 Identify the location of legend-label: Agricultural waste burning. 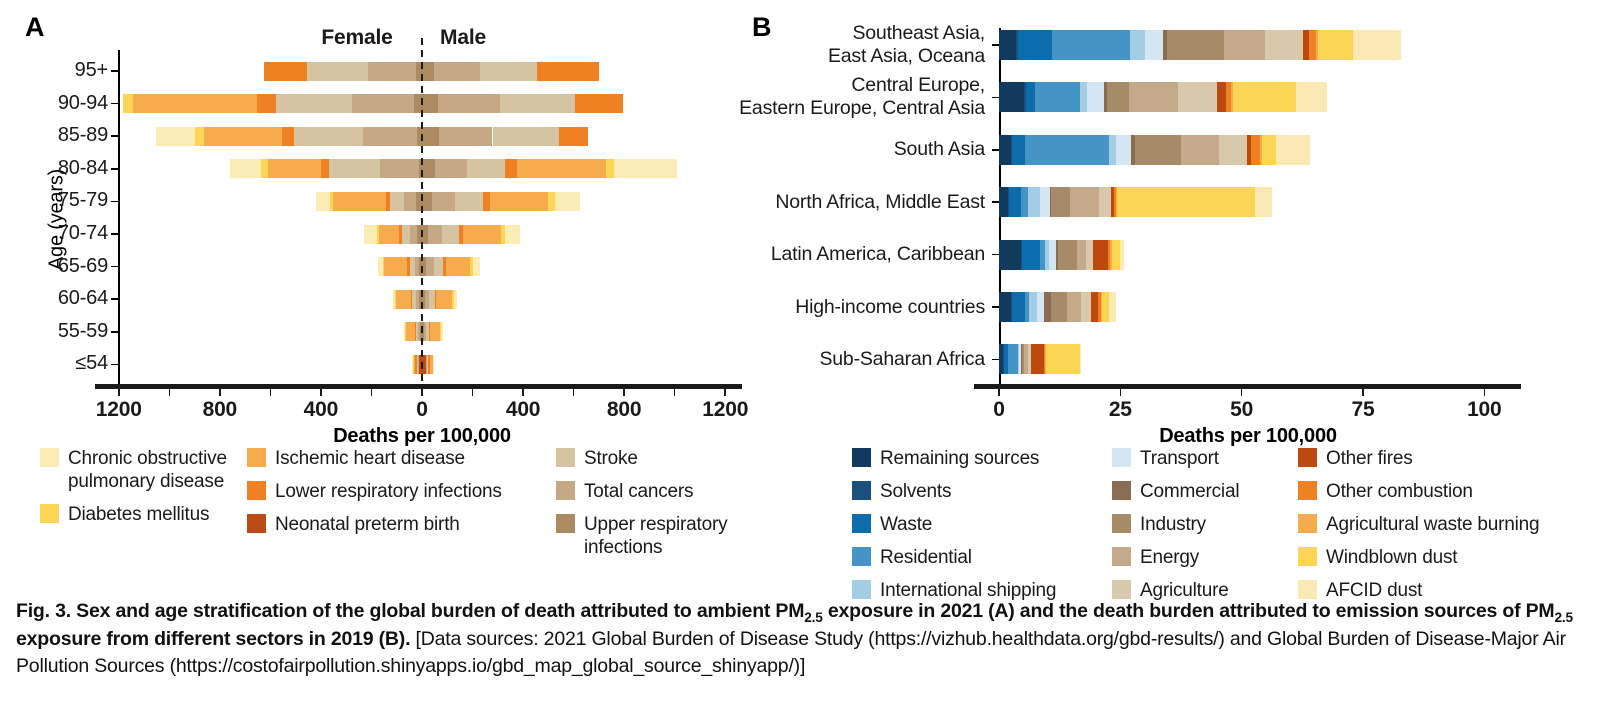
(1433, 524).